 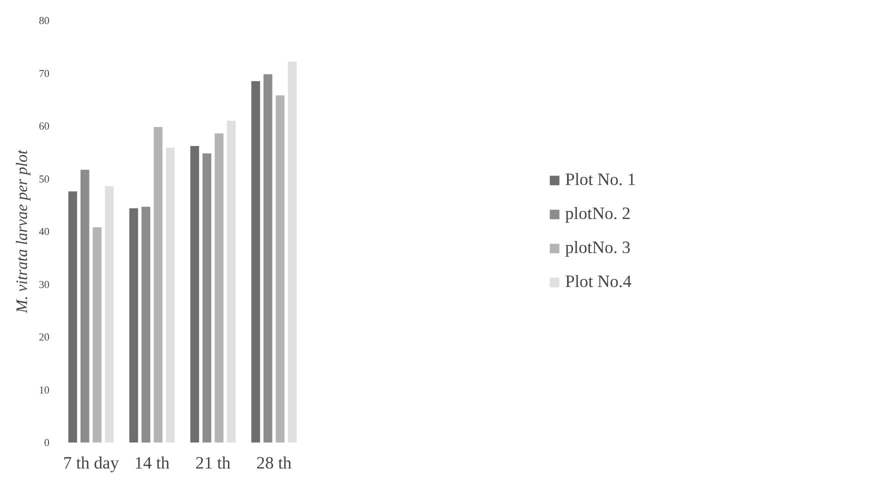 What do you see at coordinates (598, 248) in the screenshot?
I see `legend-label: plotNo. 3` at bounding box center [598, 248].